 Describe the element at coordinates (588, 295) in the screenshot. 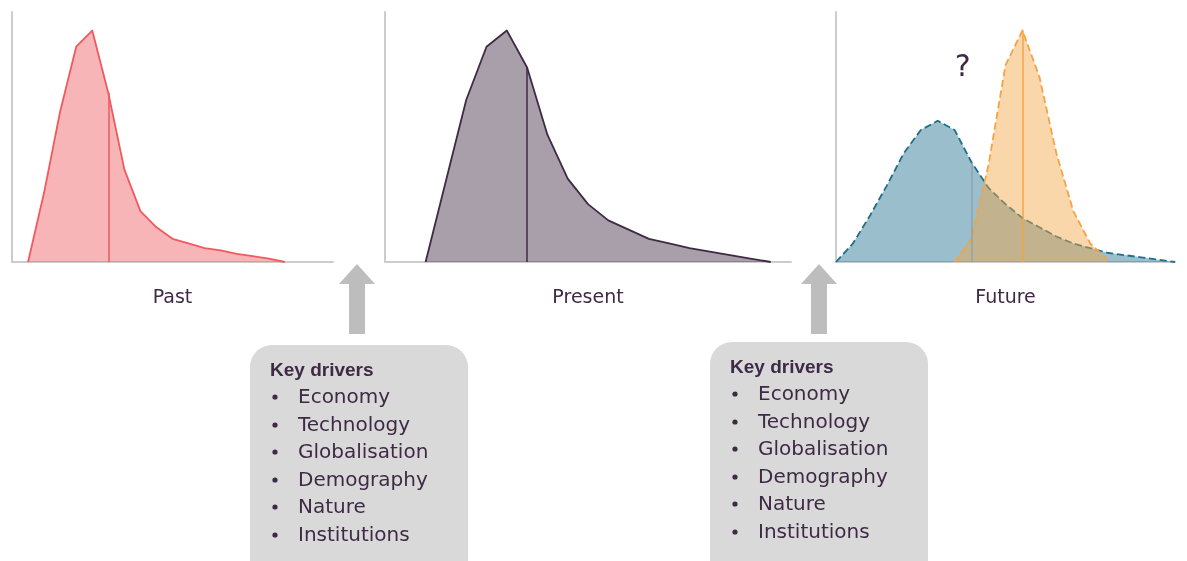

I see `x-axis-title: Present` at that location.